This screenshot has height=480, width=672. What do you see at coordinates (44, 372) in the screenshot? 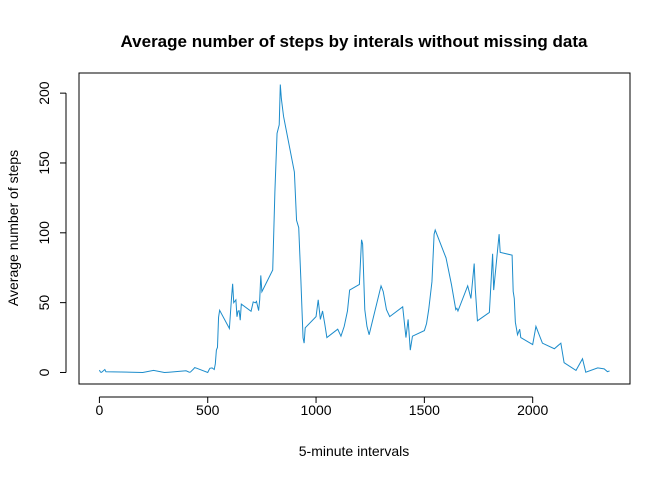
I see `y-tick-label: 0` at bounding box center [44, 372].